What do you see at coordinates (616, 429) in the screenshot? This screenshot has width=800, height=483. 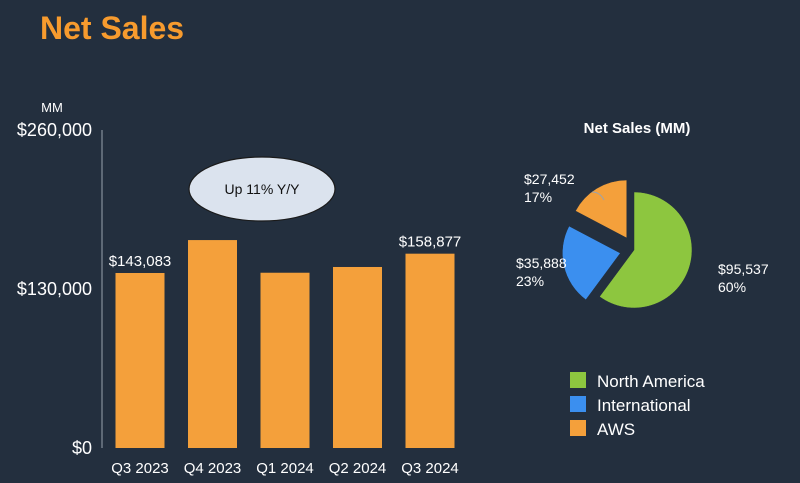 I see `legend-label: AWS` at bounding box center [616, 429].